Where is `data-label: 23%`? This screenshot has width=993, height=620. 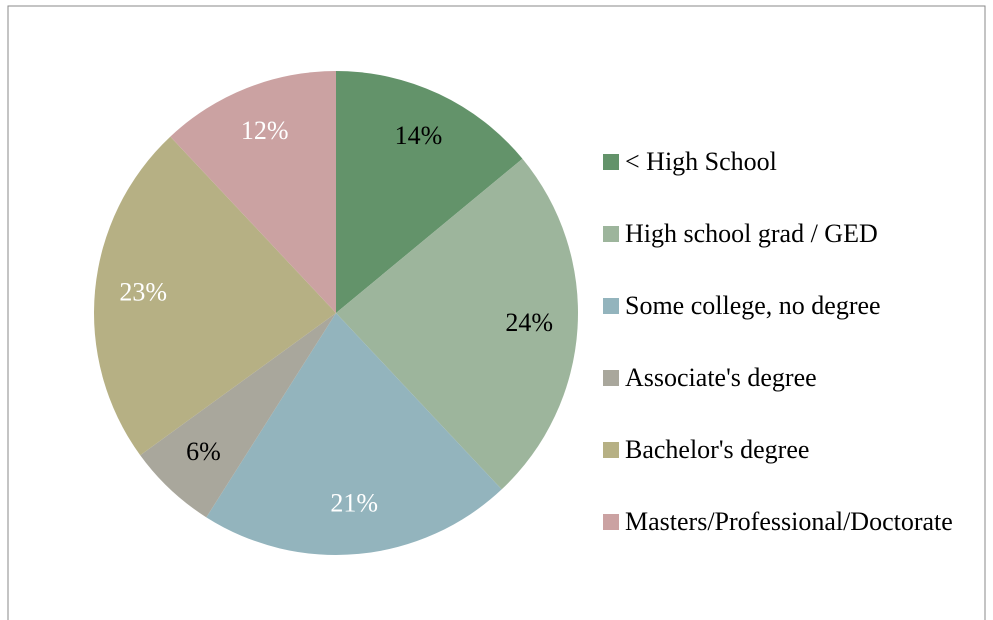
data-label: 23% is located at coordinates (143, 292).